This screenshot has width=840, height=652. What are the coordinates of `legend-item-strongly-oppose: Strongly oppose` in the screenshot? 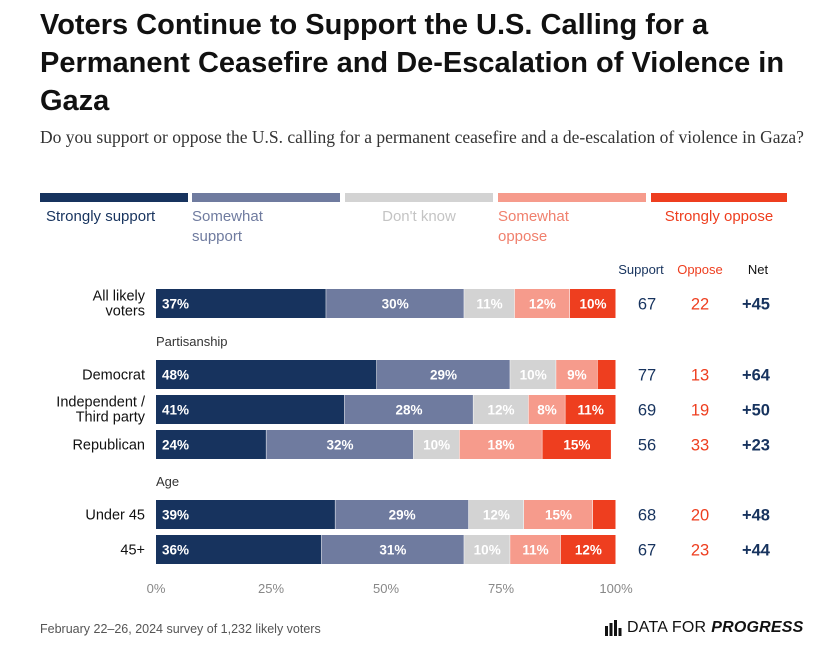 It's located at (719, 210).